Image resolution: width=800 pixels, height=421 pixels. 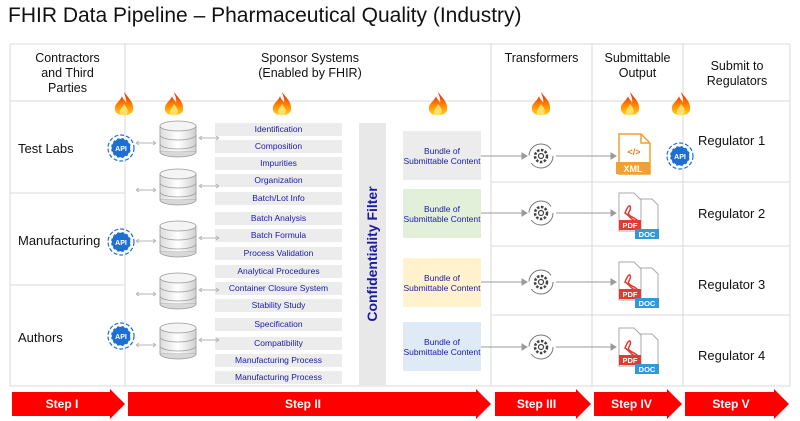 I want to click on row-label-test-labs: Test Labs, so click(x=46, y=148).